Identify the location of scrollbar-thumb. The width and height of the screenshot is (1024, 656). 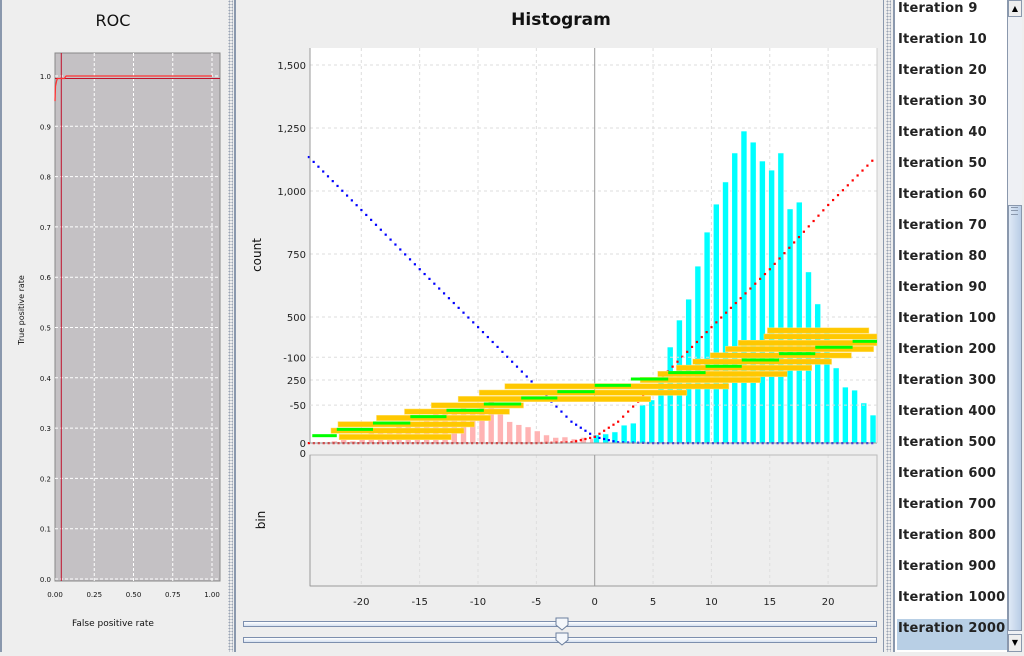
(1015, 418).